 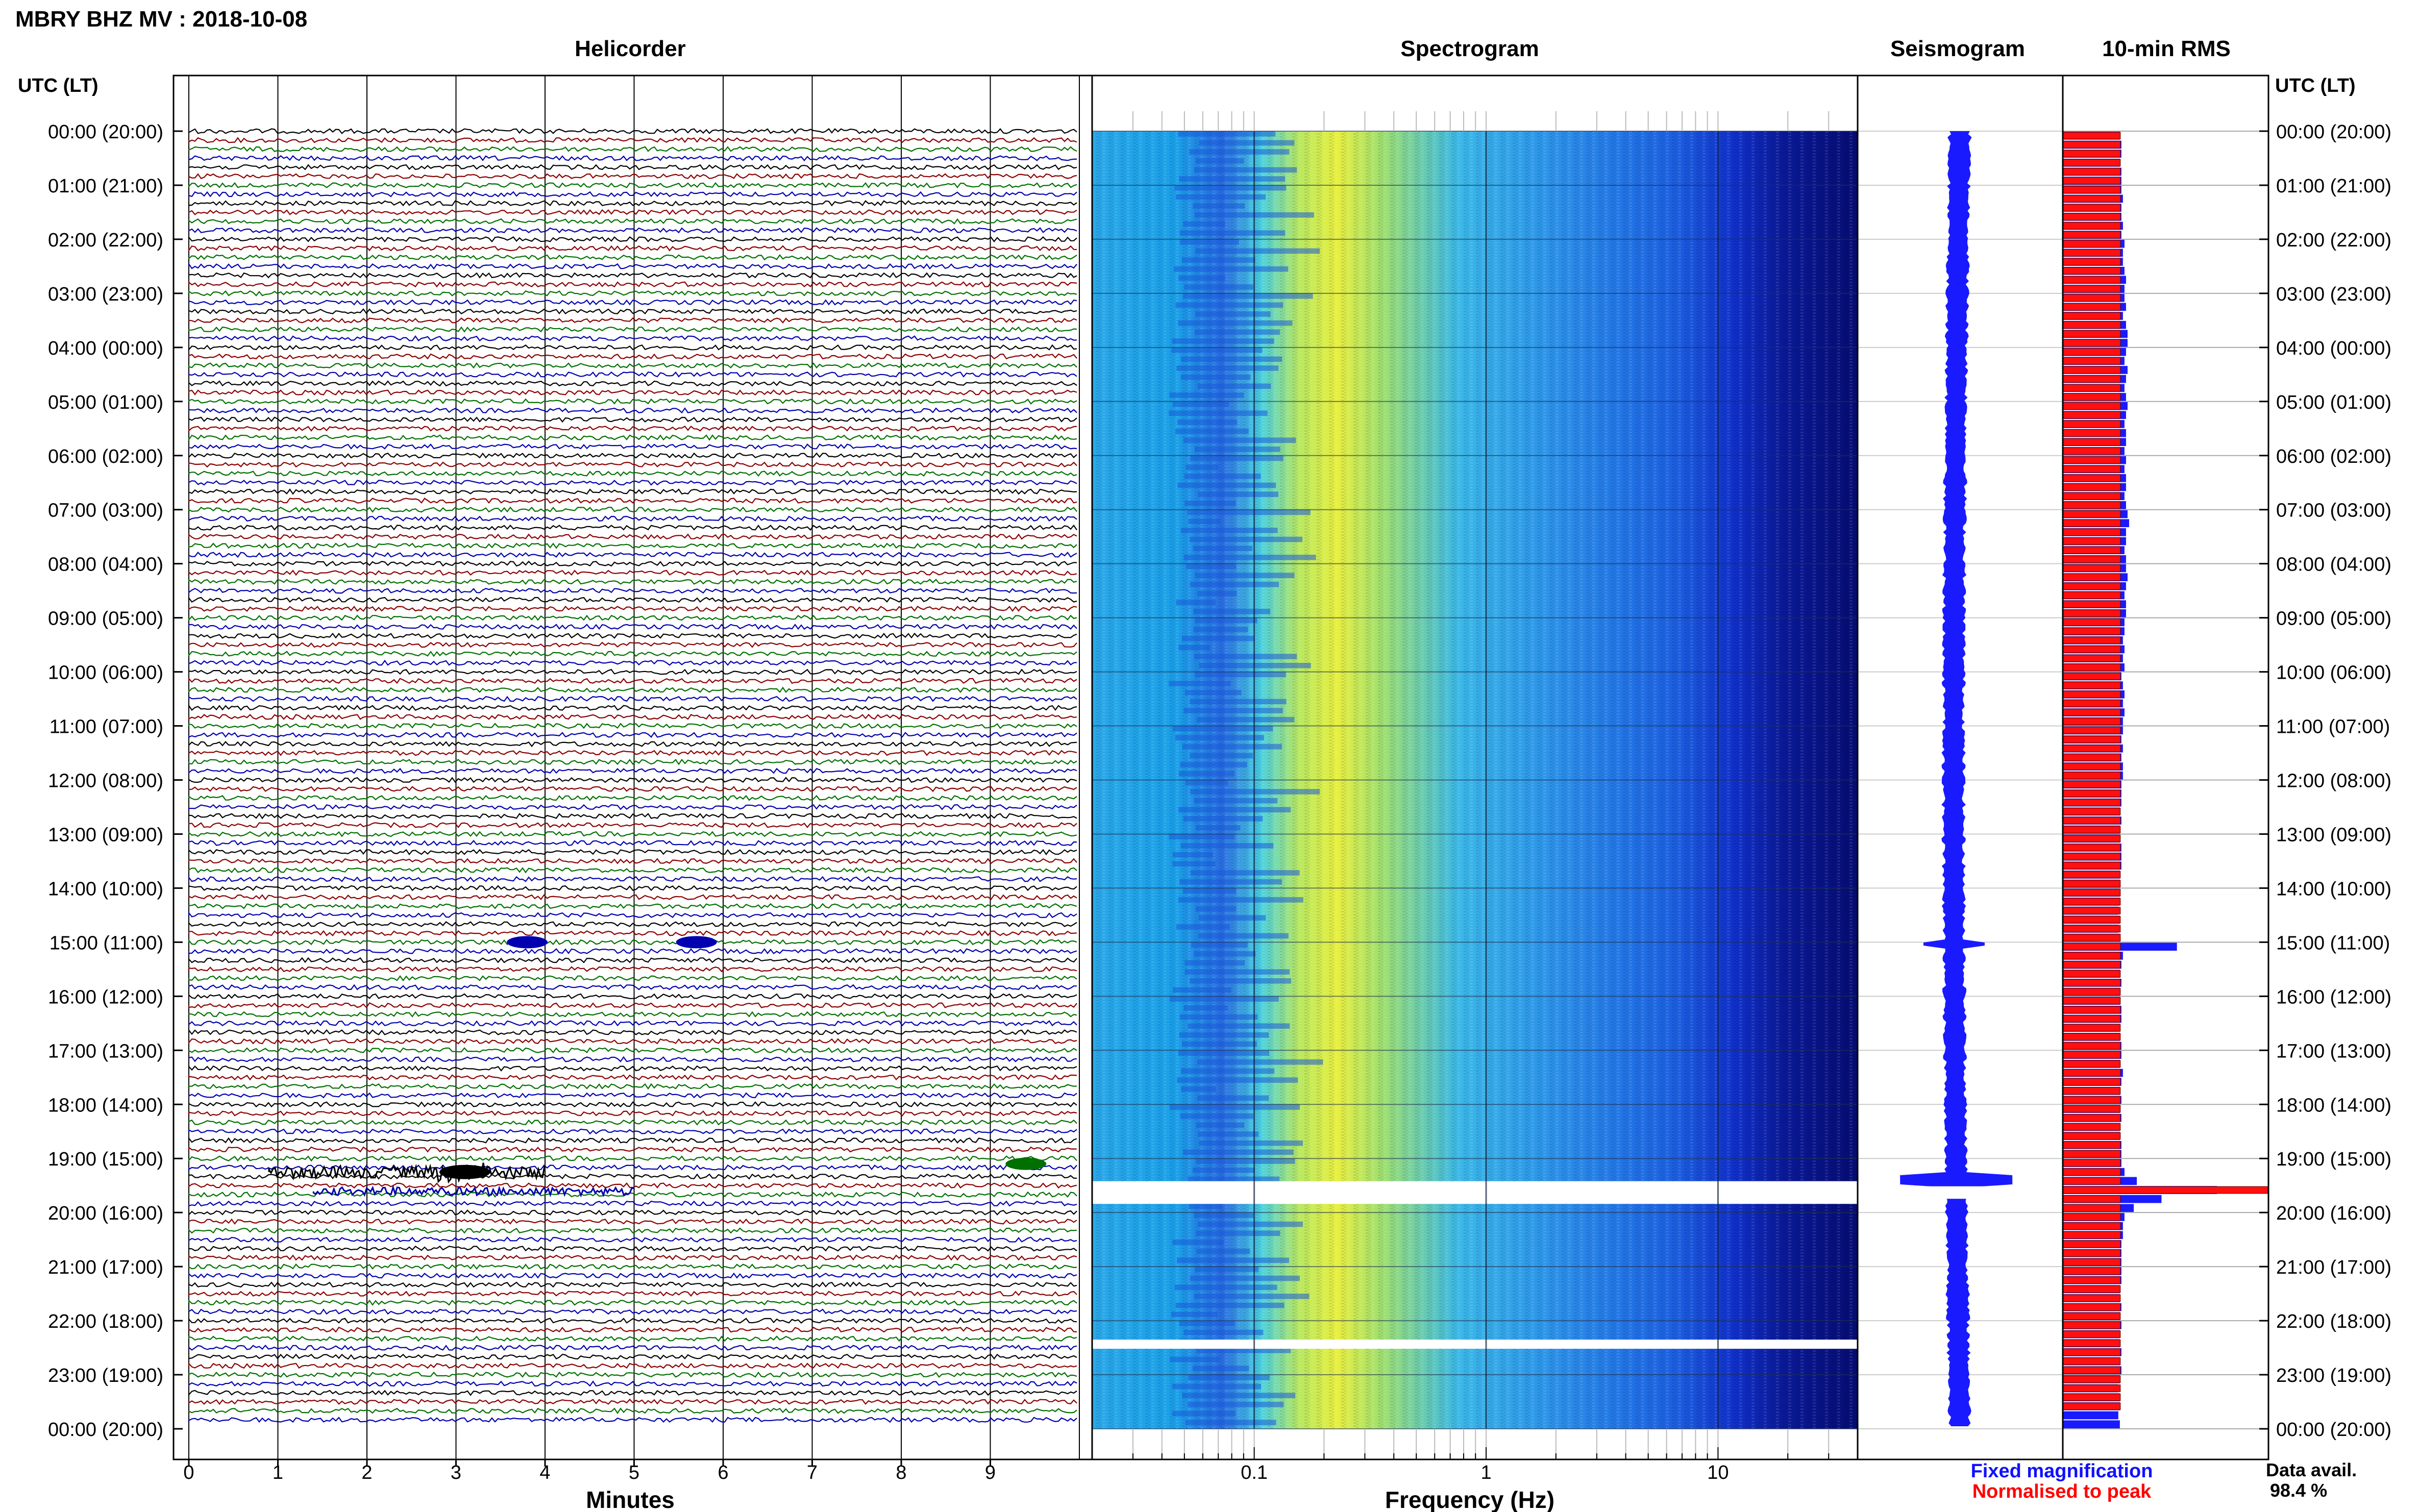 I want to click on minute-tick-label: 8, so click(x=901, y=1472).